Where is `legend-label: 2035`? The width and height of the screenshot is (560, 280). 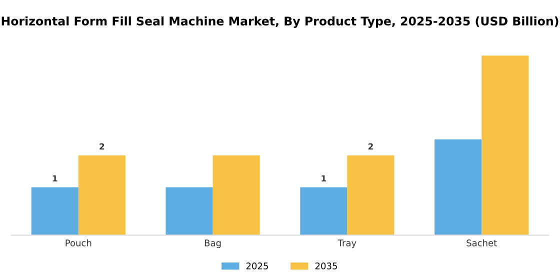 legend-label: 2035 is located at coordinates (326, 266).